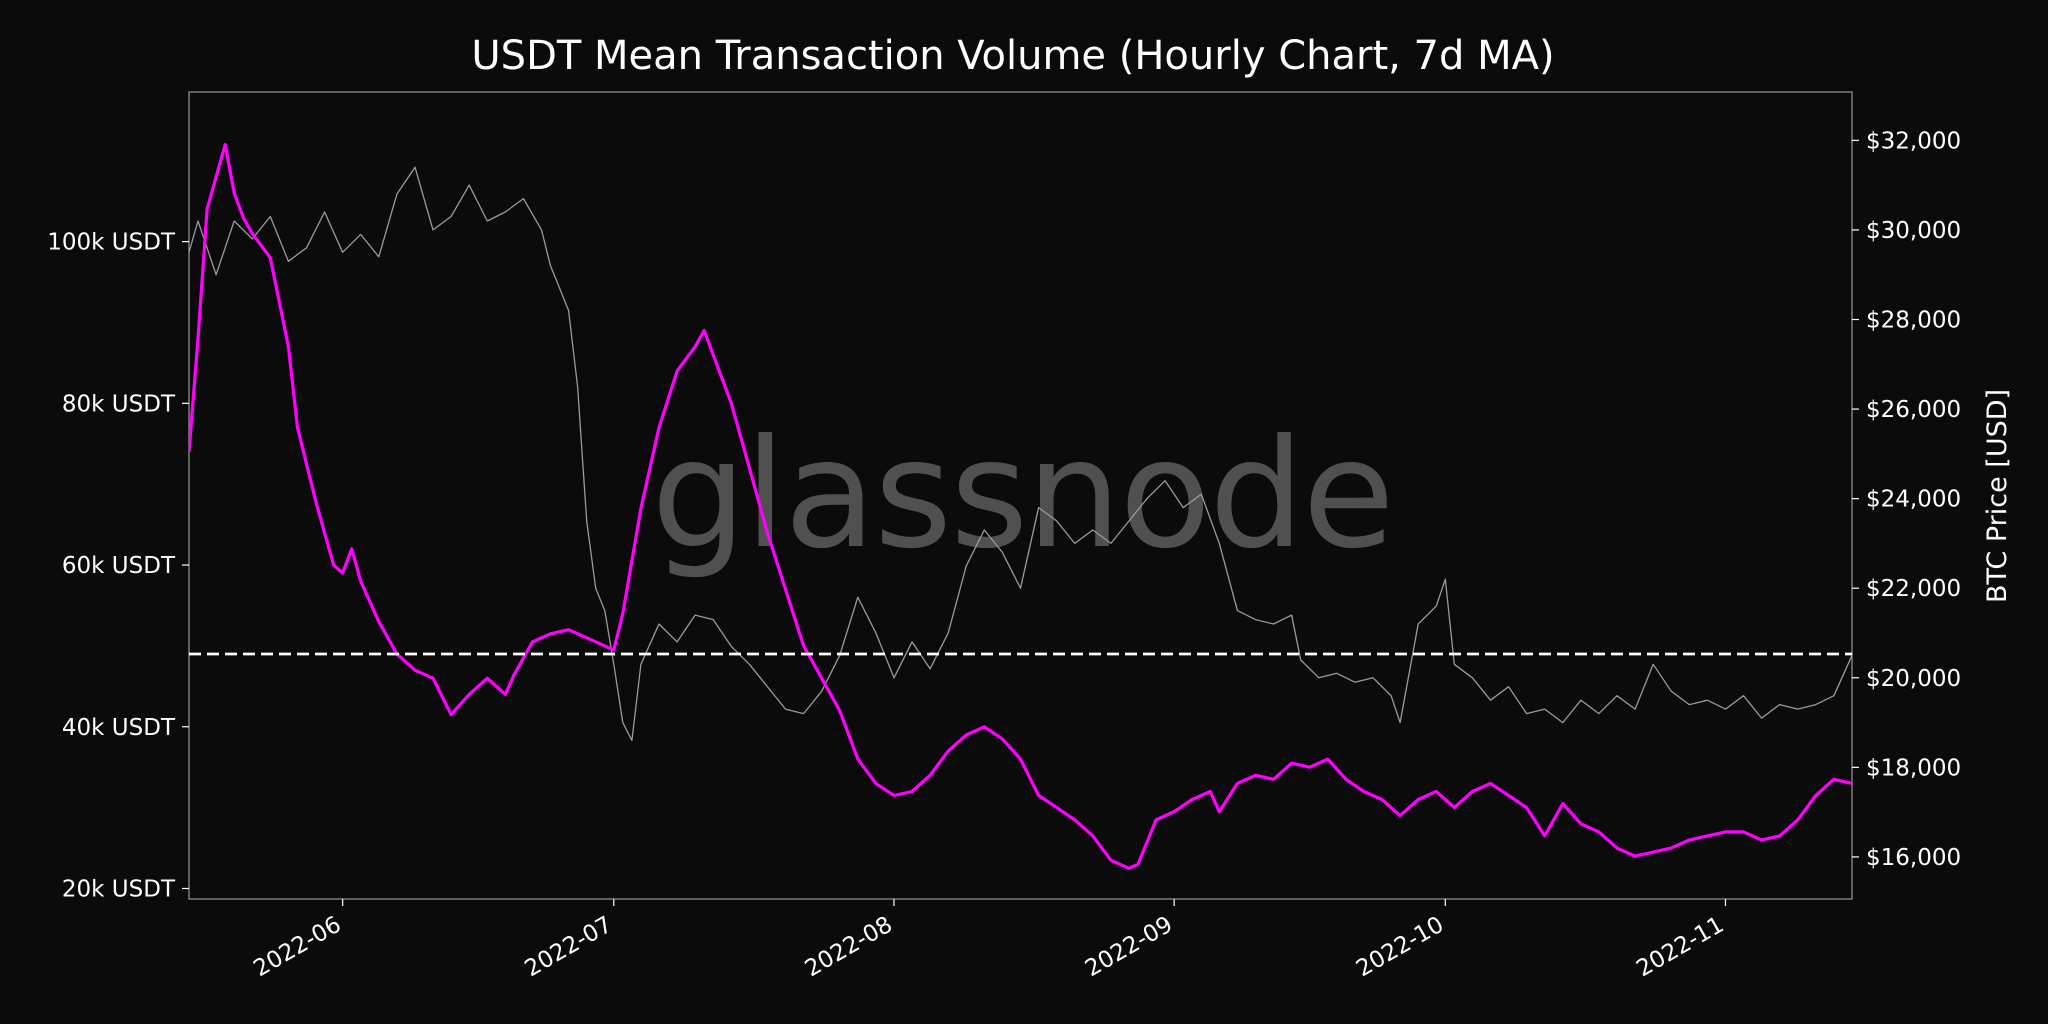  What do you see at coordinates (1913, 410) in the screenshot?
I see `right-tick-label: $26,000` at bounding box center [1913, 410].